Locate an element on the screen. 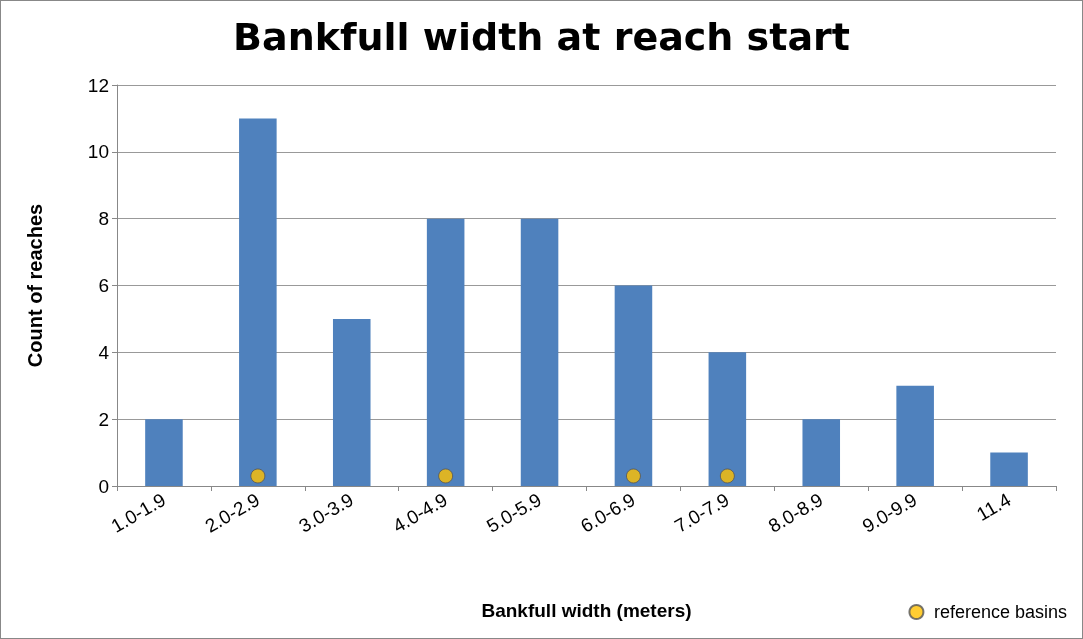 Image resolution: width=1083 pixels, height=639 pixels. y-tick-label: 4 is located at coordinates (104, 352).